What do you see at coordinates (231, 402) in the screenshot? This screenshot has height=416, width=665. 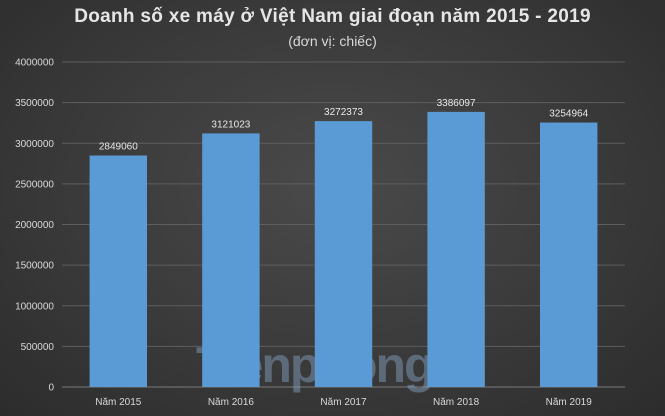 I see `x-tick-label: Năm 2016` at bounding box center [231, 402].